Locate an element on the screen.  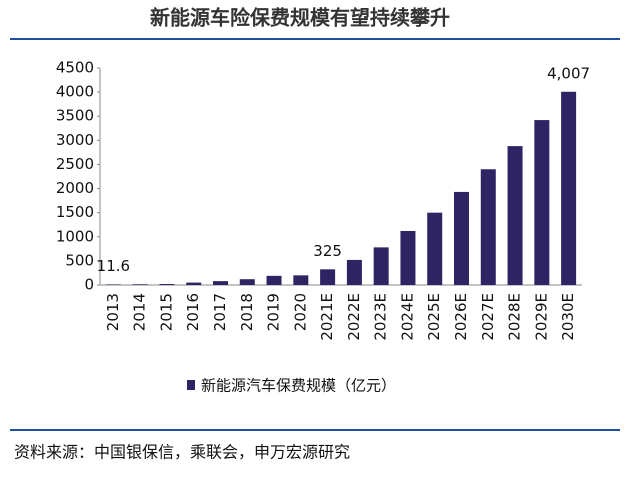
x-tick-label: 2026E is located at coordinates (461, 317).